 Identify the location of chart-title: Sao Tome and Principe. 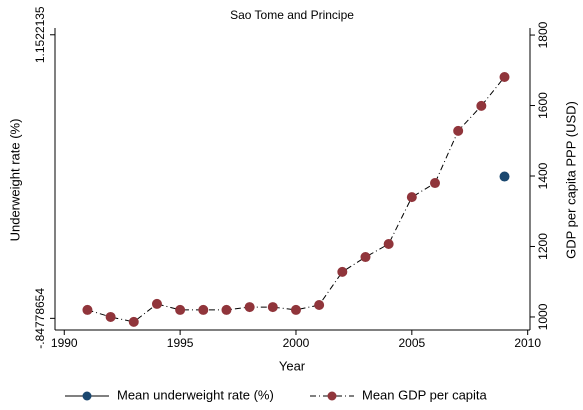
(292, 15).